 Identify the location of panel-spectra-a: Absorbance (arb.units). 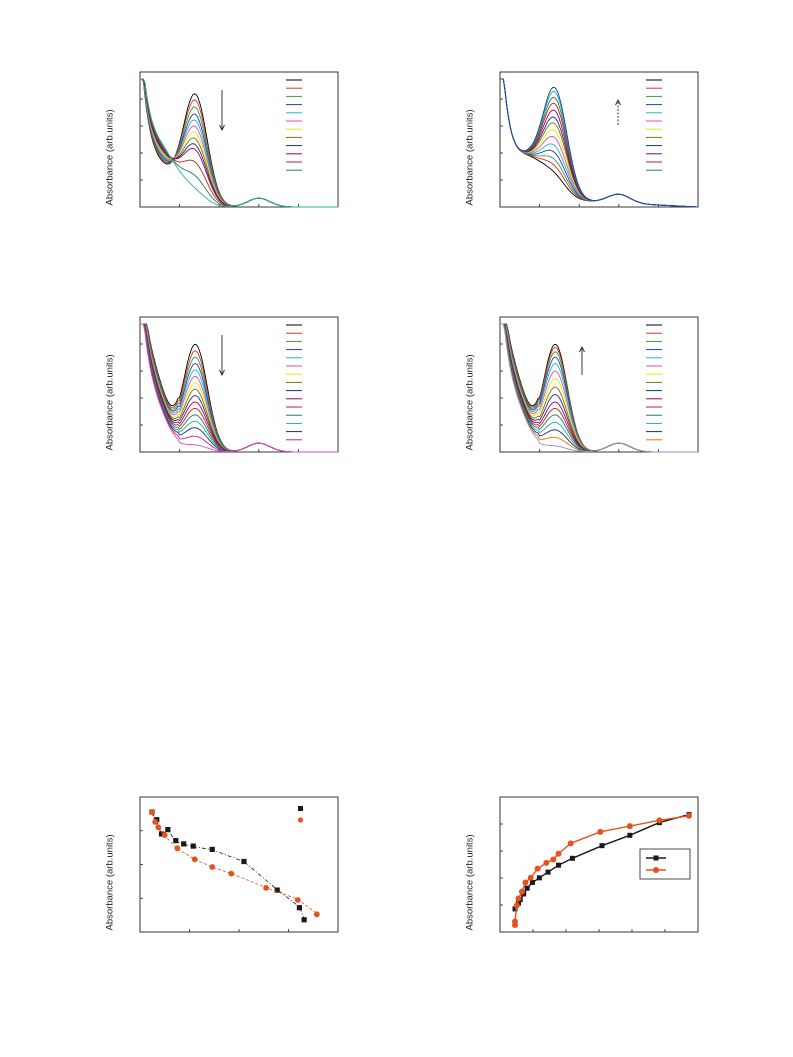
(225, 140).